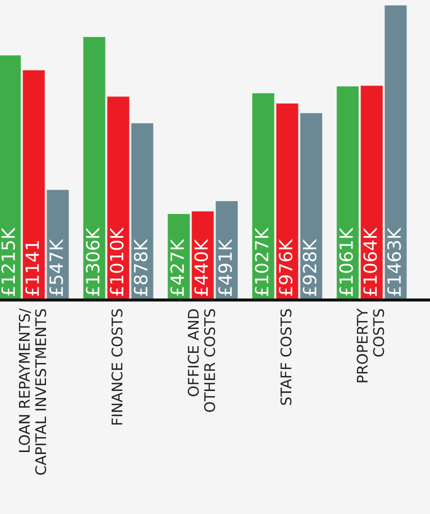  What do you see at coordinates (225, 267) in the screenshot?
I see `data-label: £491K` at bounding box center [225, 267].